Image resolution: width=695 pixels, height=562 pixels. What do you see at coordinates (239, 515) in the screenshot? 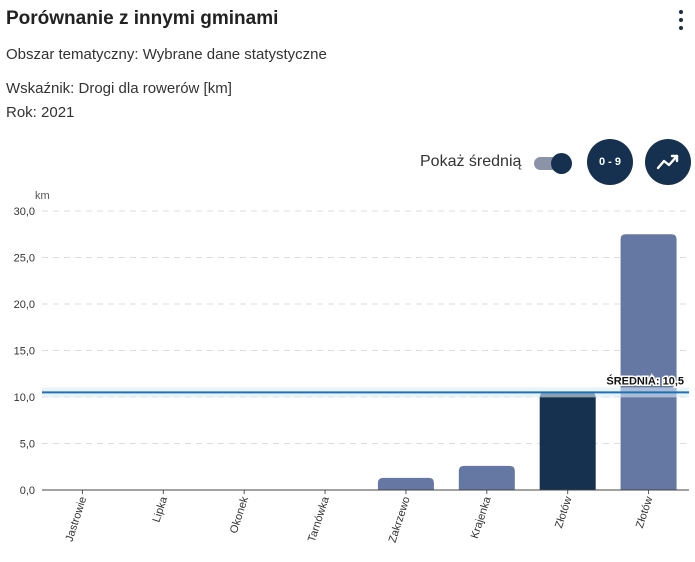
I see `x-tick-label: Okonek` at bounding box center [239, 515].